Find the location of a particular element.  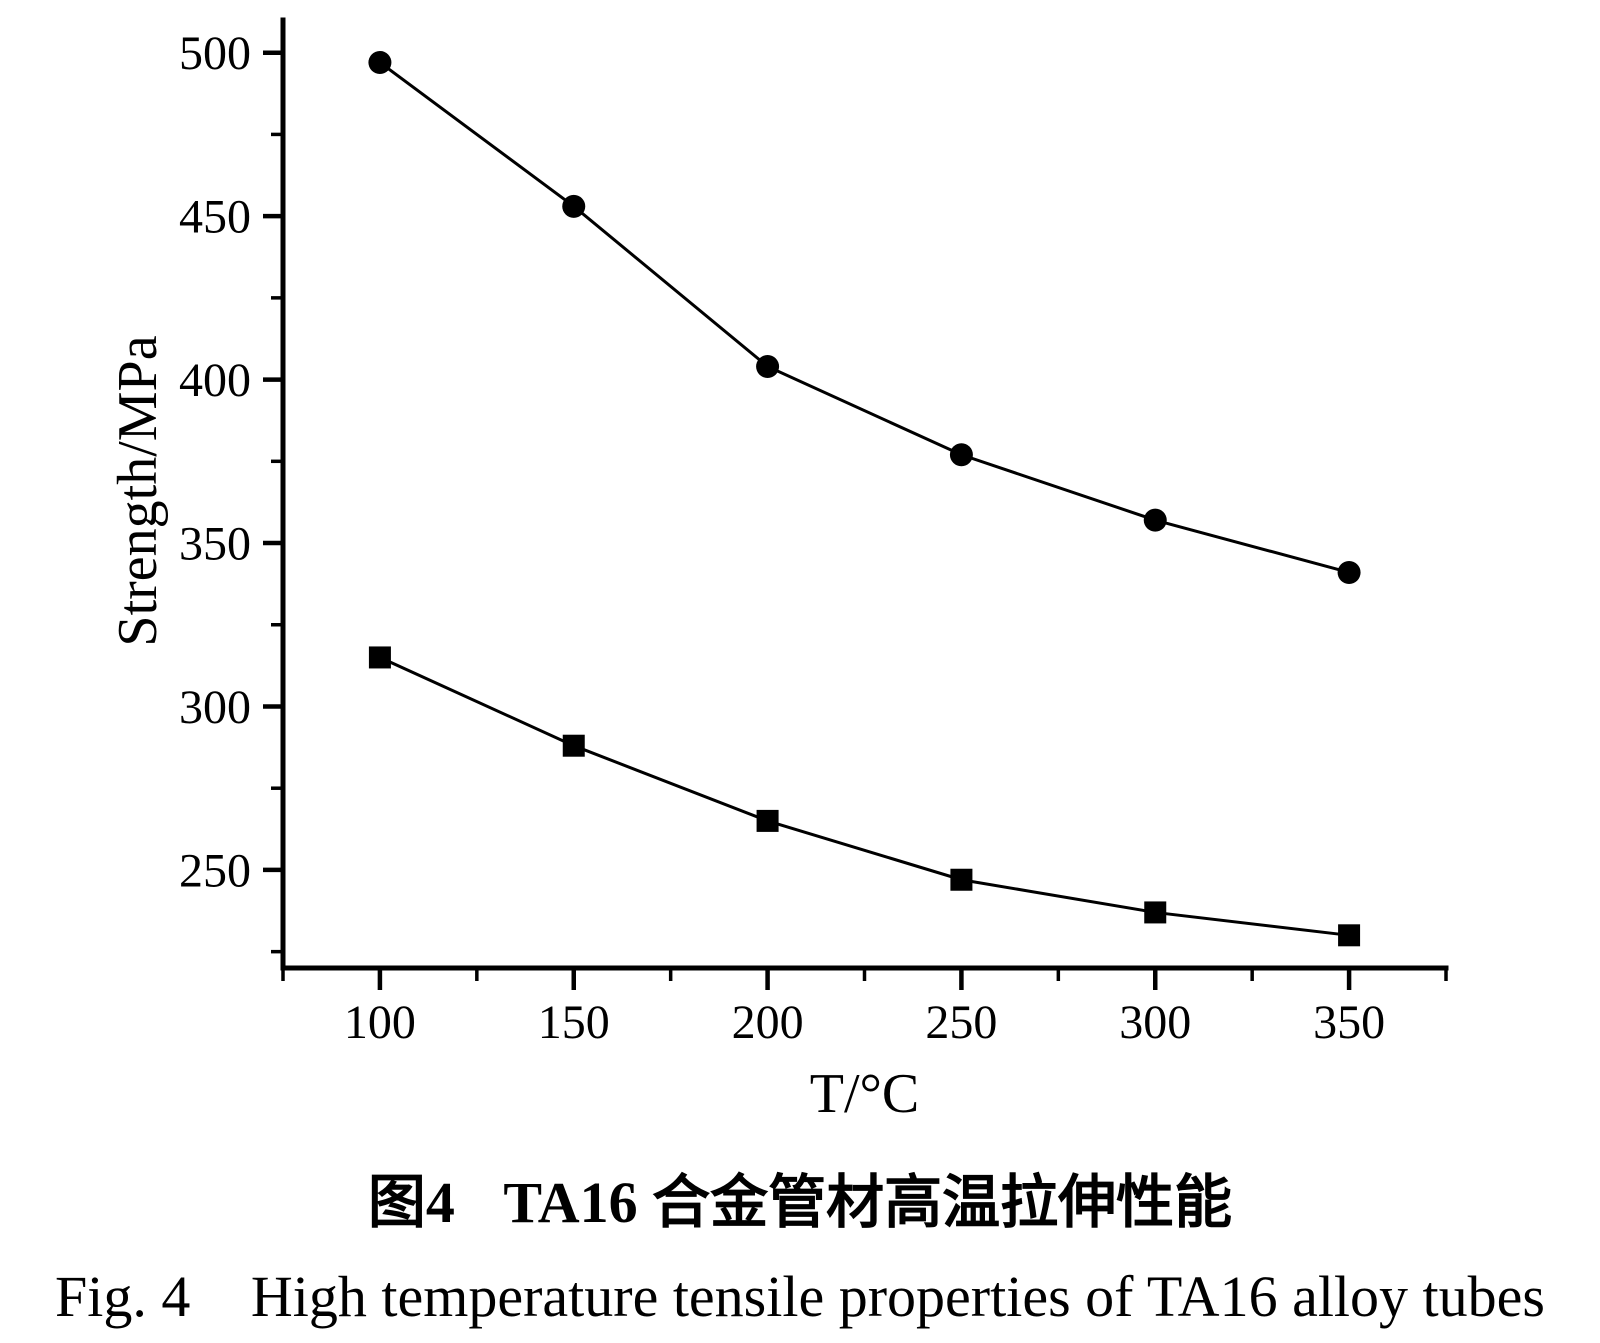

y-tick-label: 400 is located at coordinates (215, 380).